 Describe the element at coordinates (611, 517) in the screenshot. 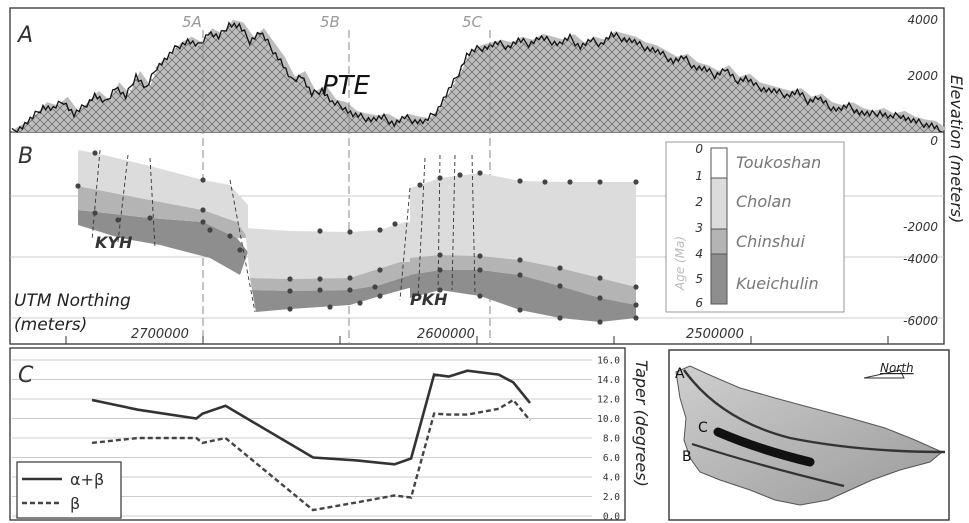

I see `taper-tick-label: 0.0` at that location.